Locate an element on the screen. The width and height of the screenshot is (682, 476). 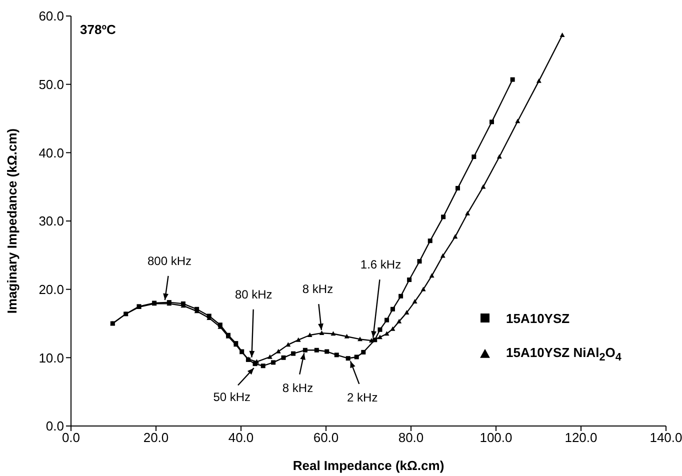
annotation: 2 kHz is located at coordinates (362, 397).